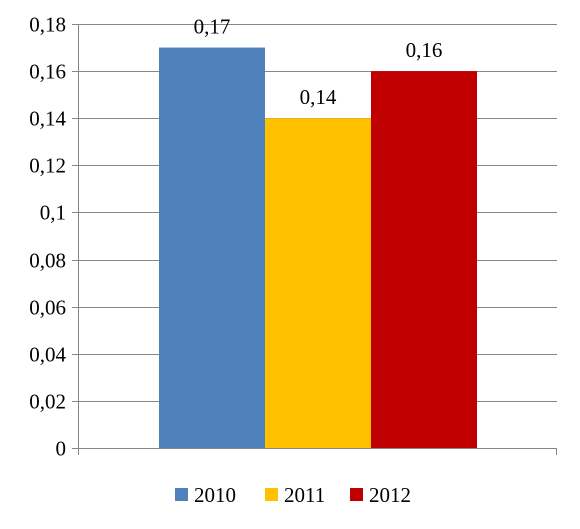 Image resolution: width=580 pixels, height=529 pixels. Describe the element at coordinates (390, 495) in the screenshot. I see `legend-label-2012: 2012` at that location.